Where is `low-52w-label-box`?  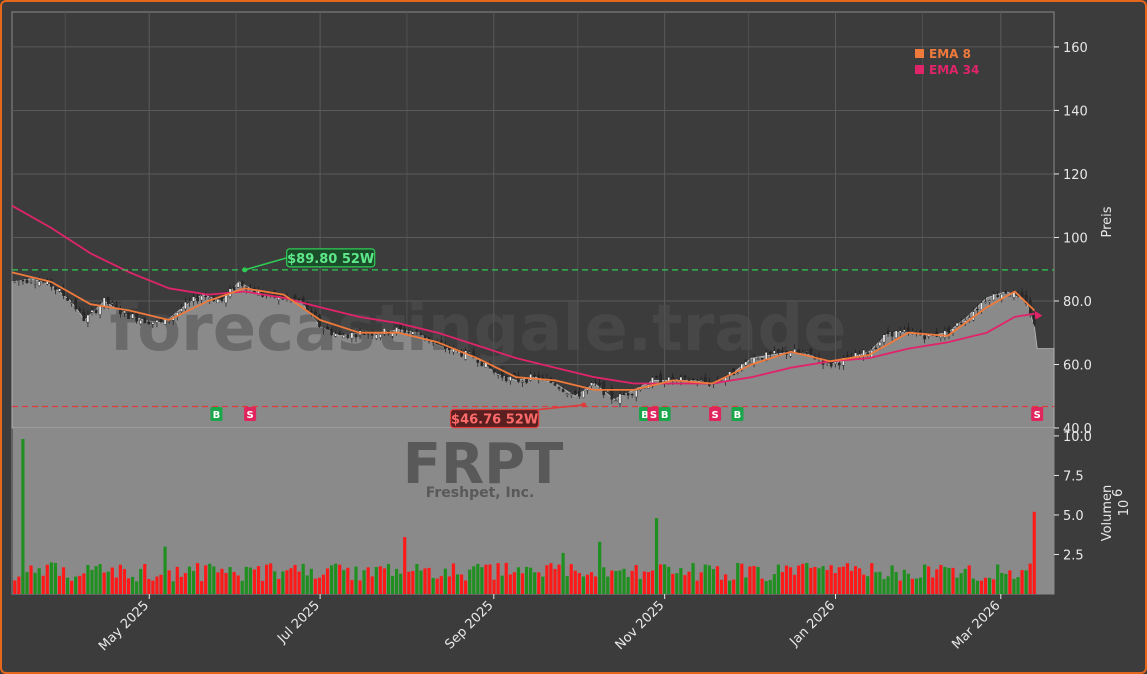
low-52w-label-box is located at coordinates (495, 418).